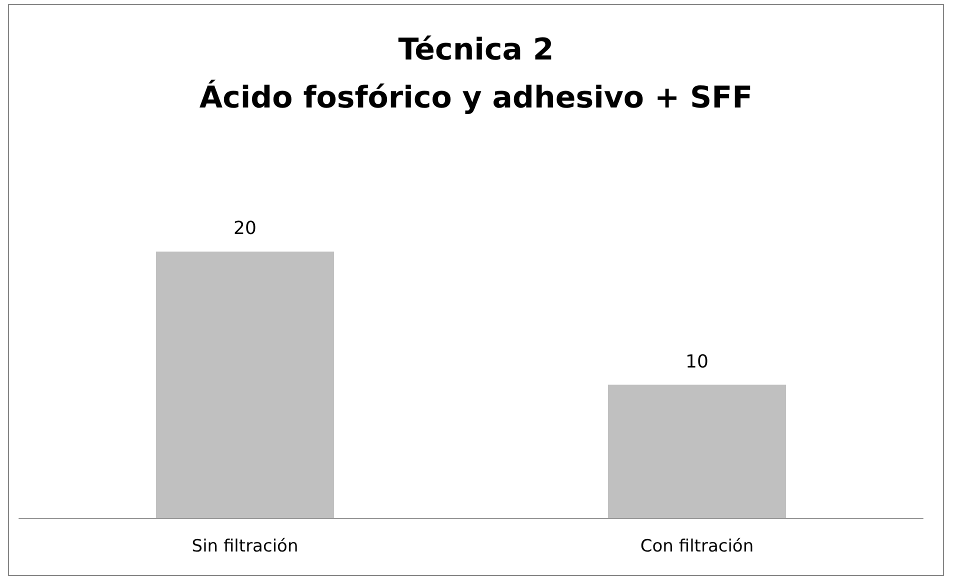 The width and height of the screenshot is (954, 583). I want to click on x-tick-label: Con filtración, so click(697, 546).